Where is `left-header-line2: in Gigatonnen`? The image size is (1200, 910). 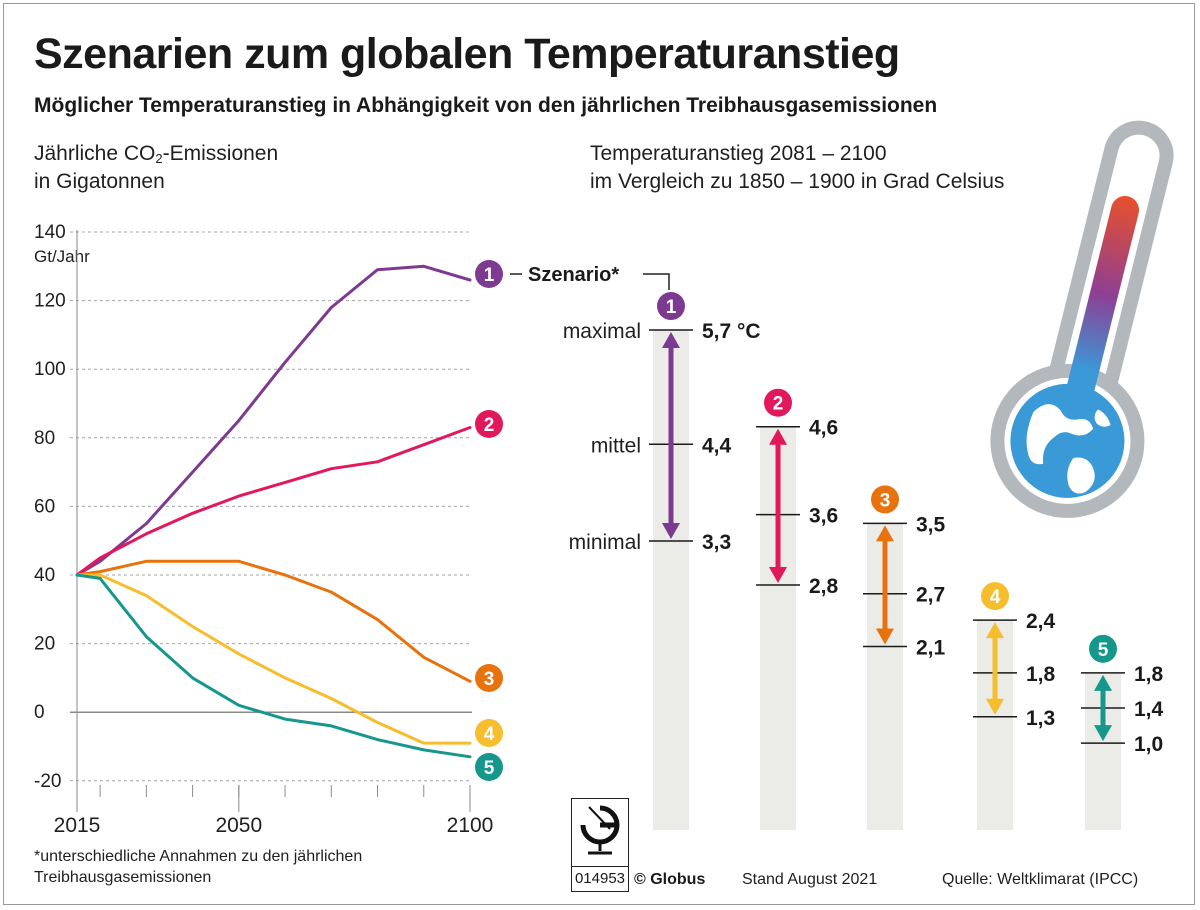
left-header-line2: in Gigatonnen is located at coordinates (99, 181).